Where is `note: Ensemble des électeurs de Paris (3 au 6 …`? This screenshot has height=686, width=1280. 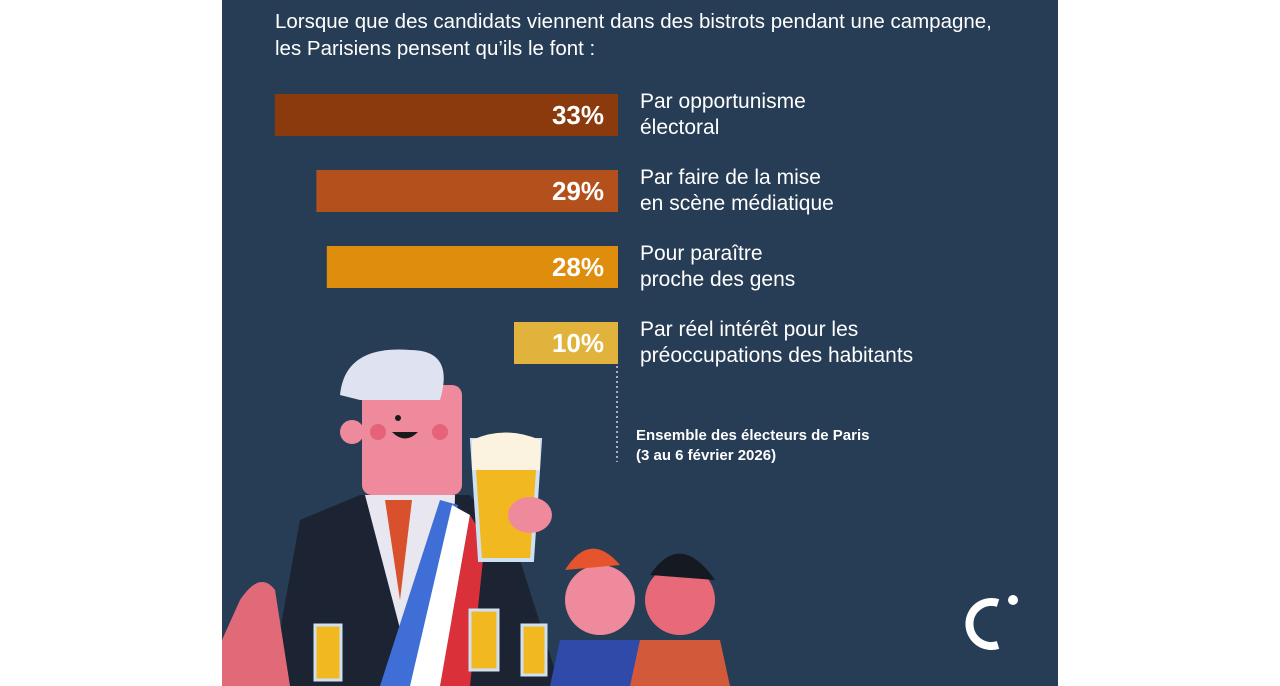 note: Ensemble des électeurs de Paris (3 au 6 … is located at coordinates (753, 445).